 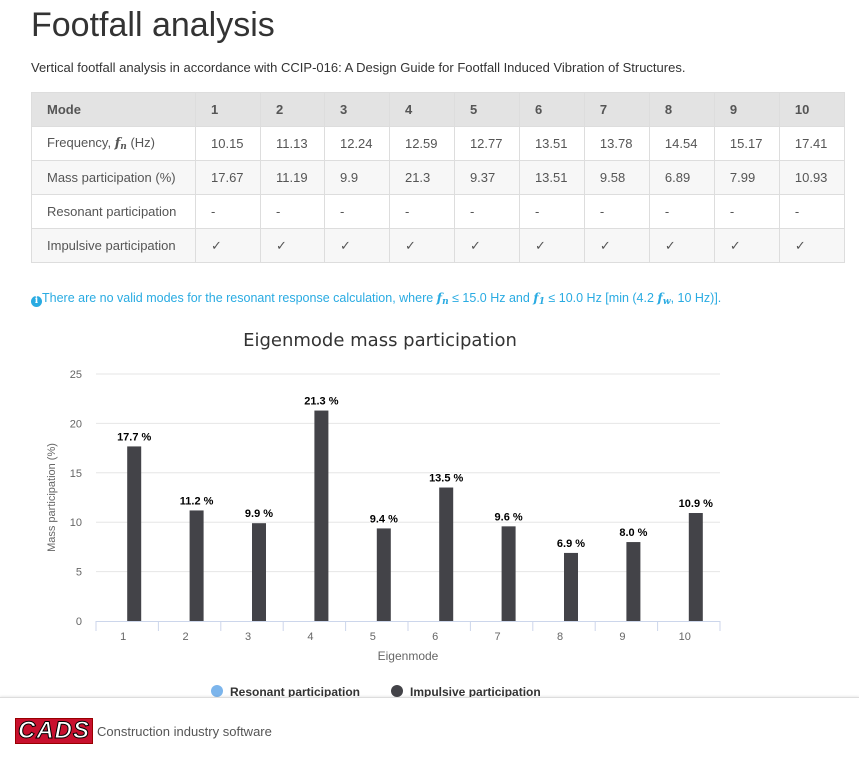 What do you see at coordinates (123, 637) in the screenshot?
I see `x-tick-label: 1` at bounding box center [123, 637].